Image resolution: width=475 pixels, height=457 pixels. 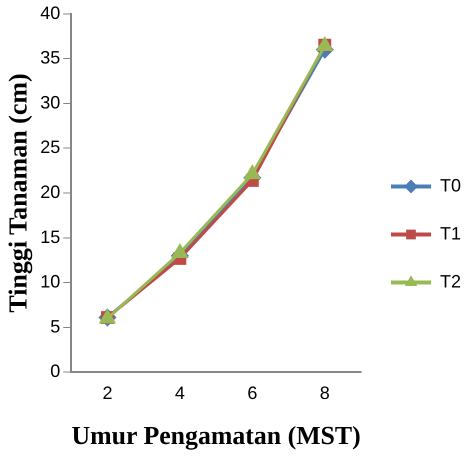 What do you see at coordinates (50, 102) in the screenshot?
I see `y-tick-label: 30` at bounding box center [50, 102].